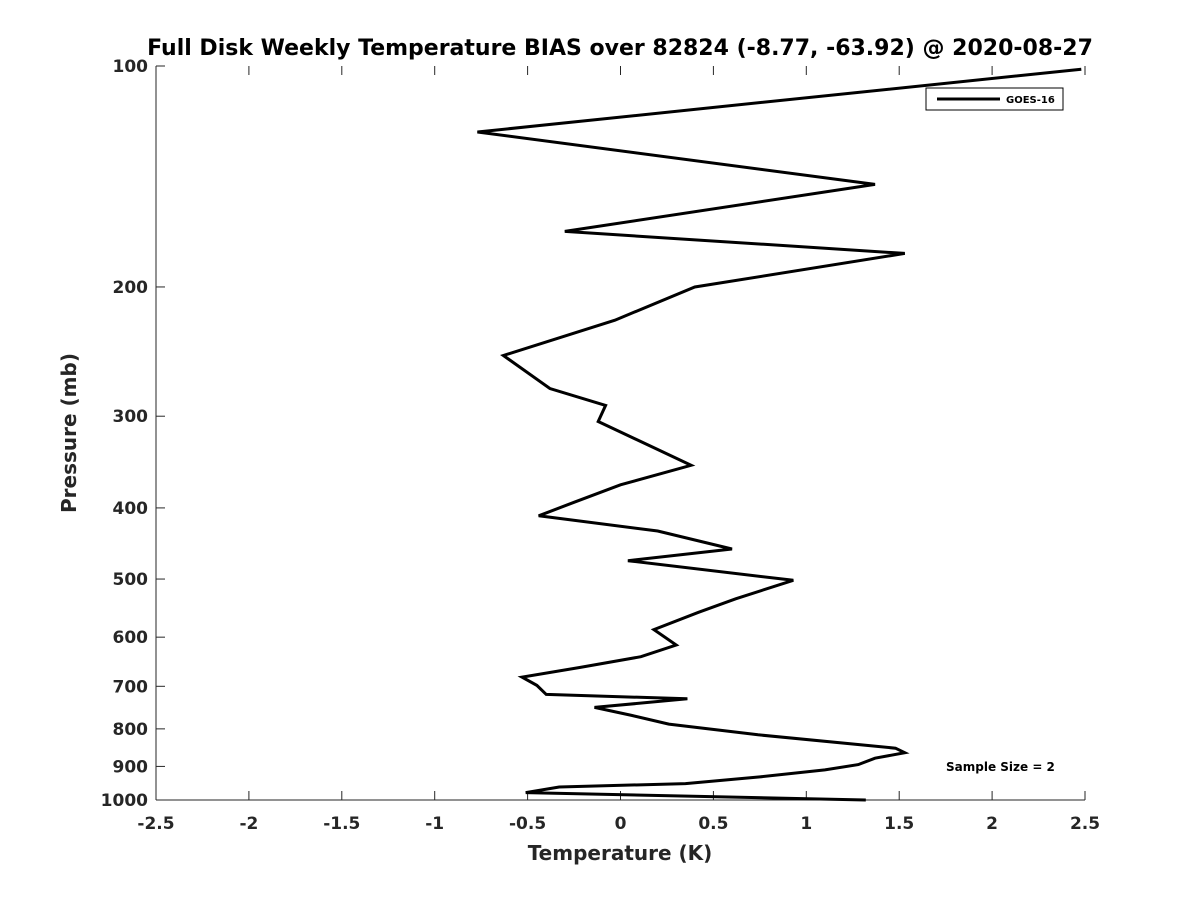  What do you see at coordinates (1000, 767) in the screenshot?
I see `sample-size-note: Sample Size = 2` at bounding box center [1000, 767].